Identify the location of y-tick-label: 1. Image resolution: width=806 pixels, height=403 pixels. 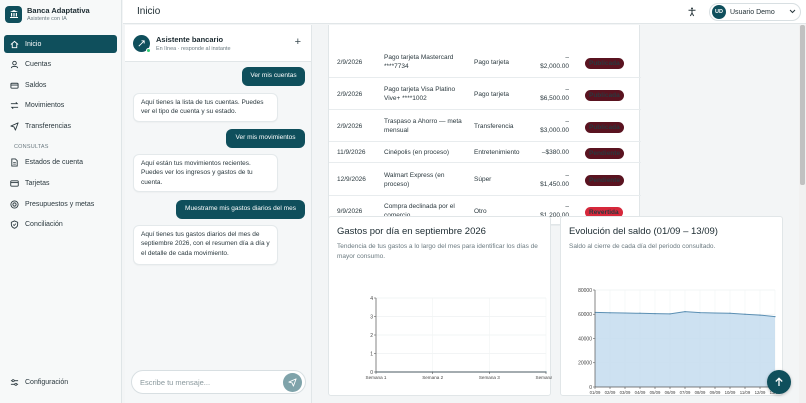
(371, 354).